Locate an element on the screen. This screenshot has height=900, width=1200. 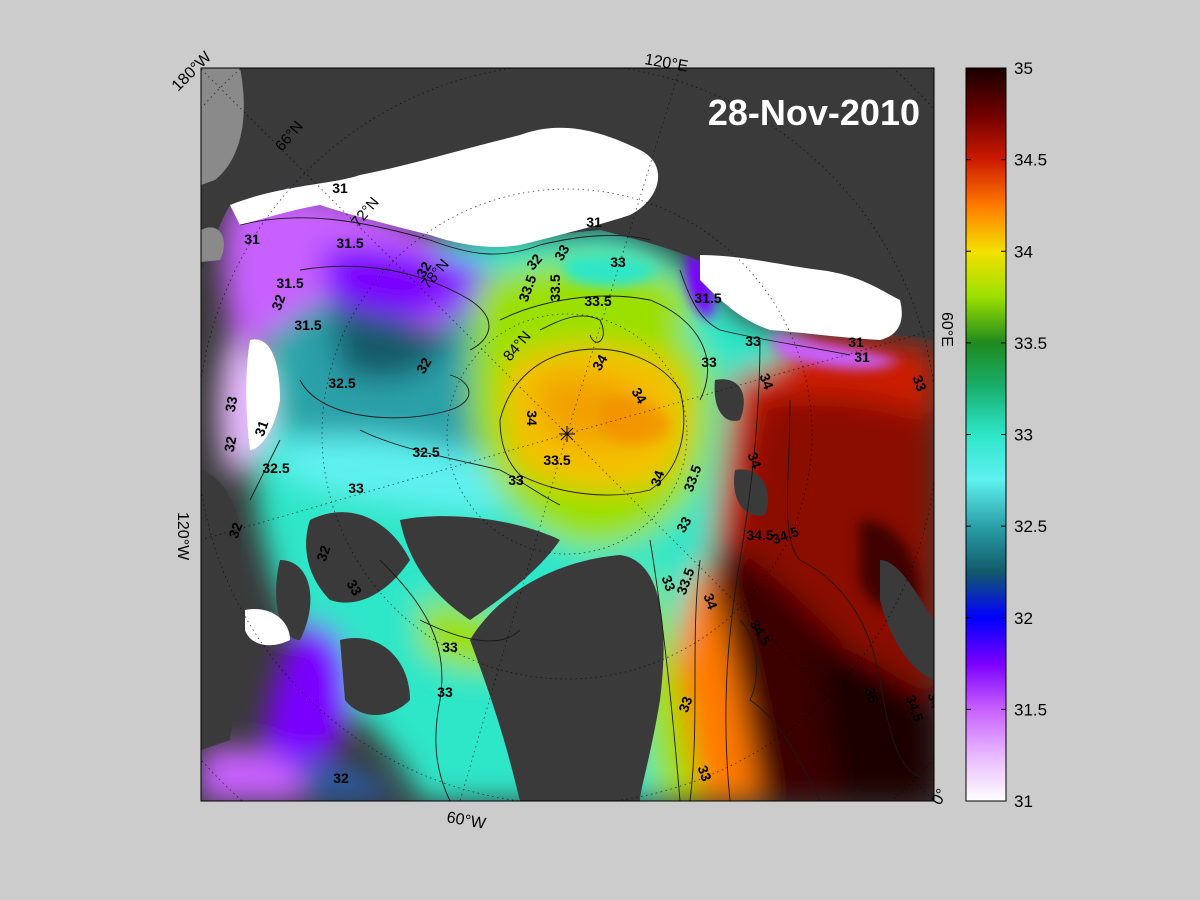
north-pole-marker is located at coordinates (567, 434).